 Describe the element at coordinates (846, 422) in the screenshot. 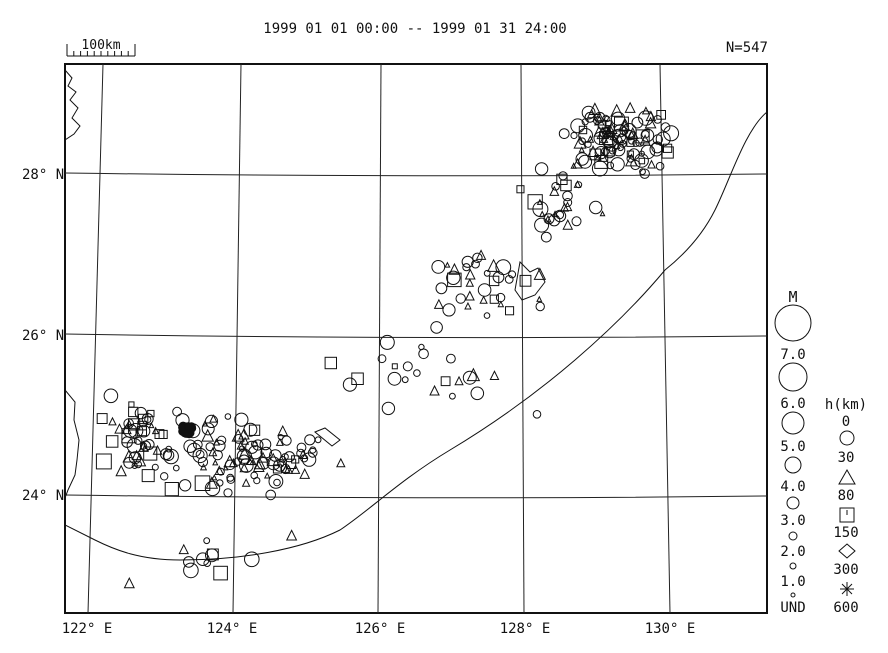

I see `depth-label-0: 0` at that location.